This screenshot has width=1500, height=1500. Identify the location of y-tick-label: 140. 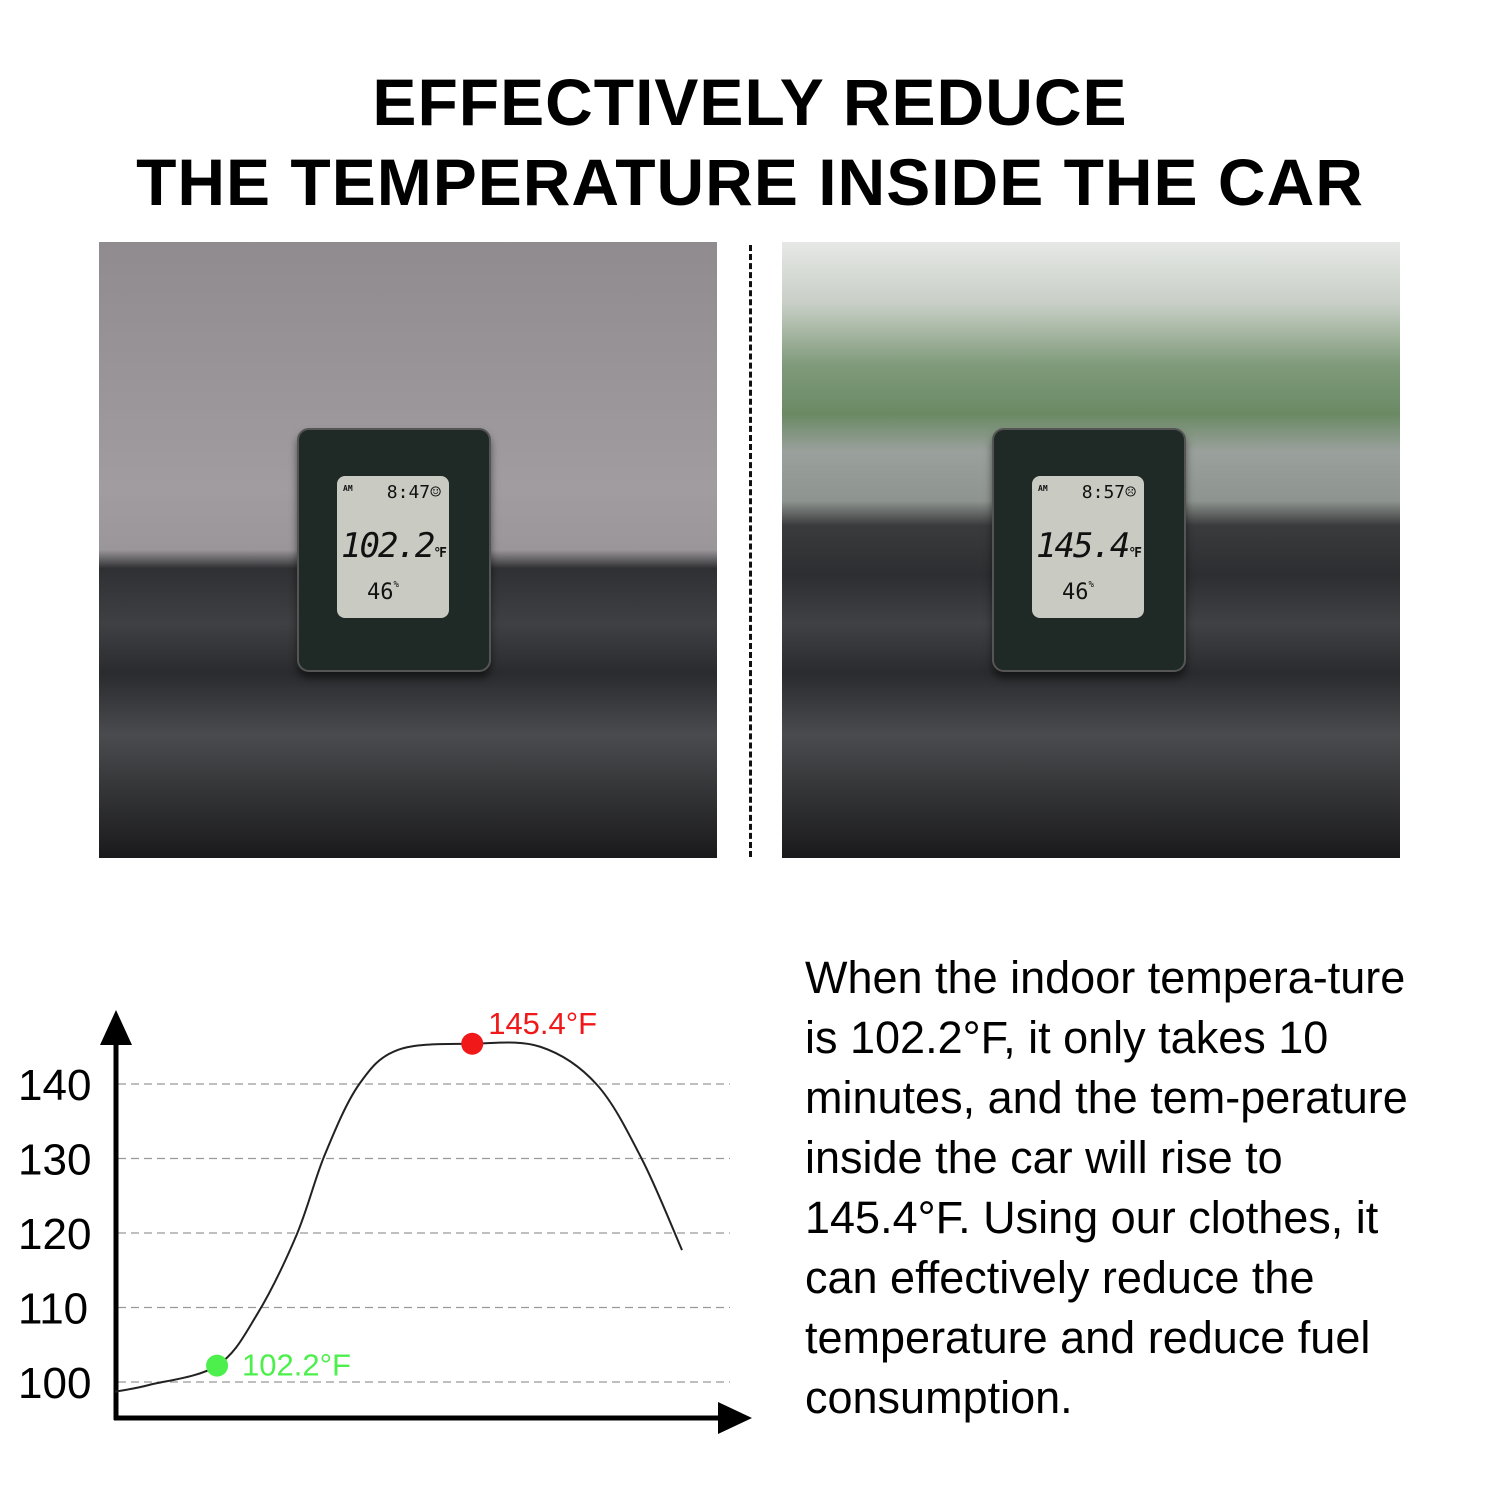
(54, 1085).